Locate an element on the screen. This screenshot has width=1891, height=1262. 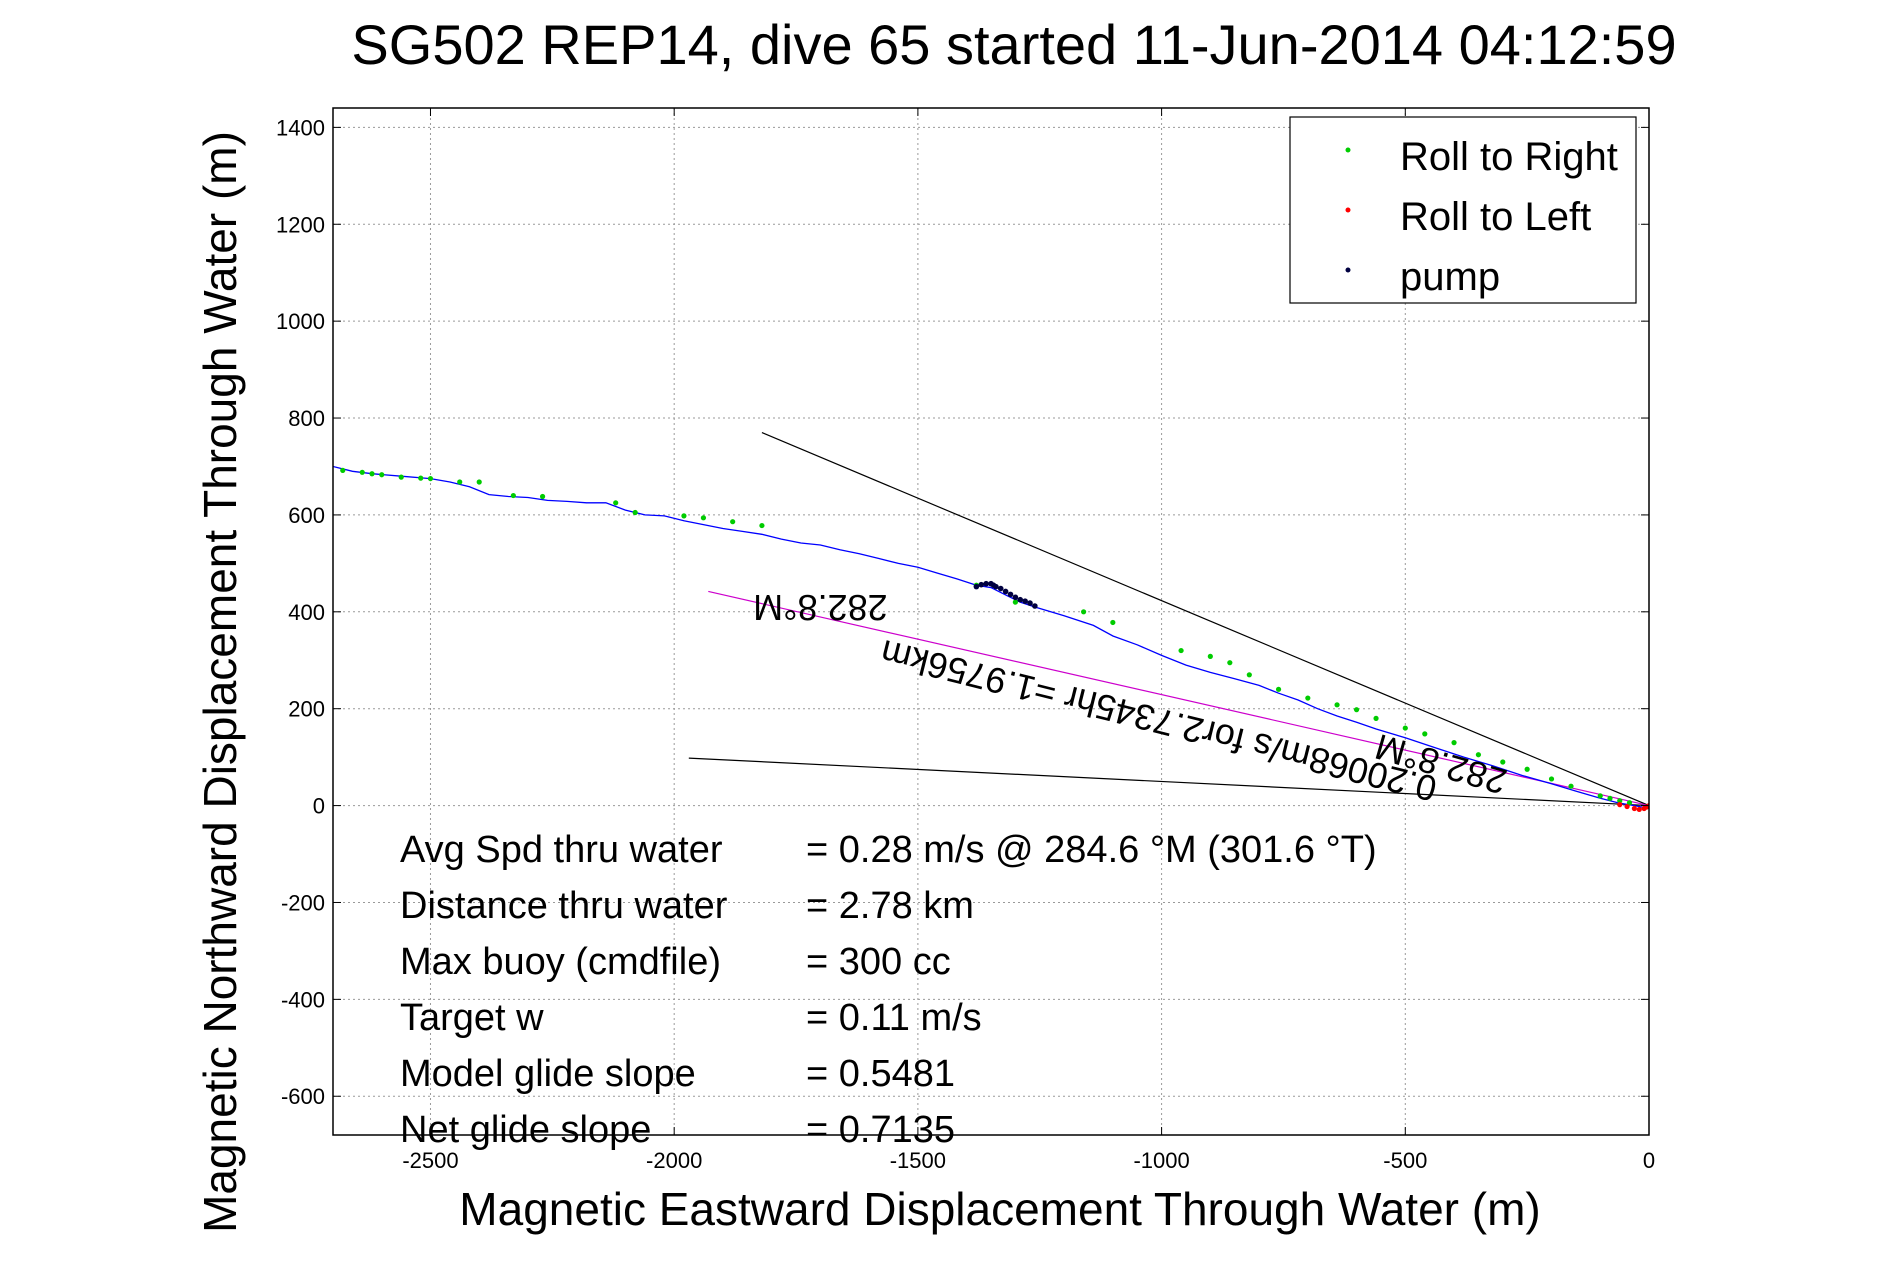
y-tick-label: 400 is located at coordinates (306, 612).